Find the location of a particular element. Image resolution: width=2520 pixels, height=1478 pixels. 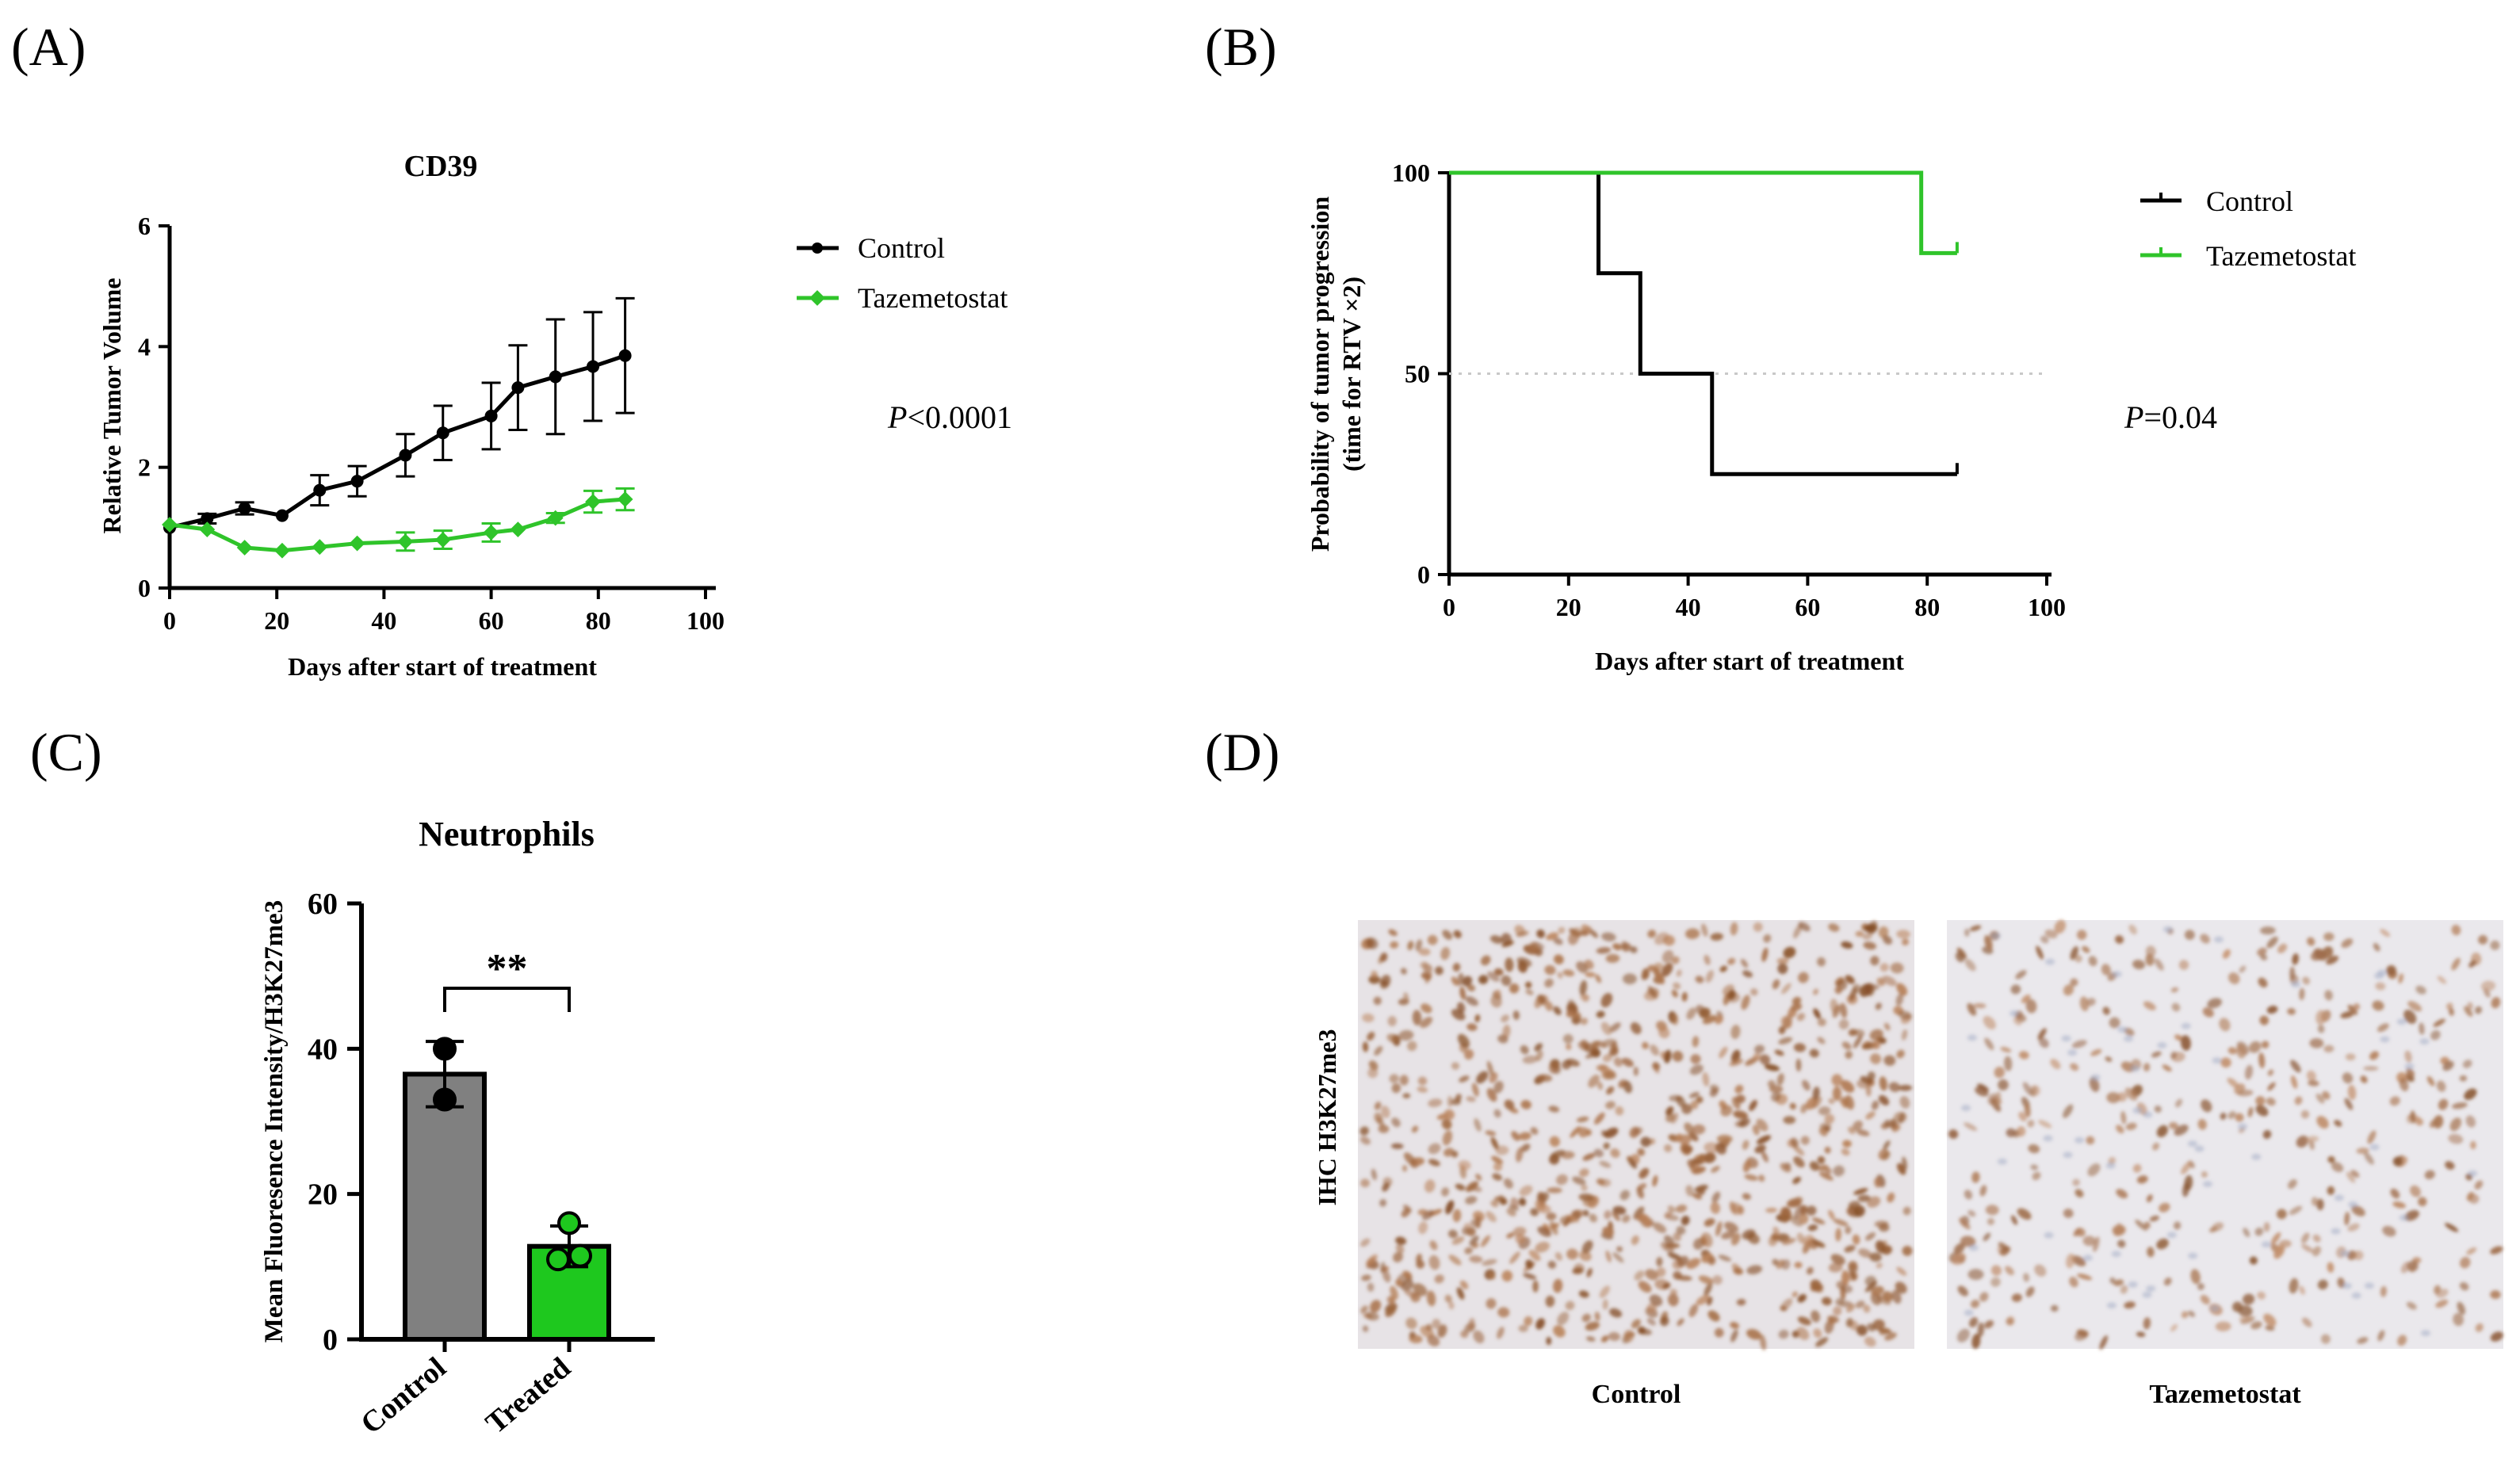

x-tick-label-b: 60 is located at coordinates (1807, 607).